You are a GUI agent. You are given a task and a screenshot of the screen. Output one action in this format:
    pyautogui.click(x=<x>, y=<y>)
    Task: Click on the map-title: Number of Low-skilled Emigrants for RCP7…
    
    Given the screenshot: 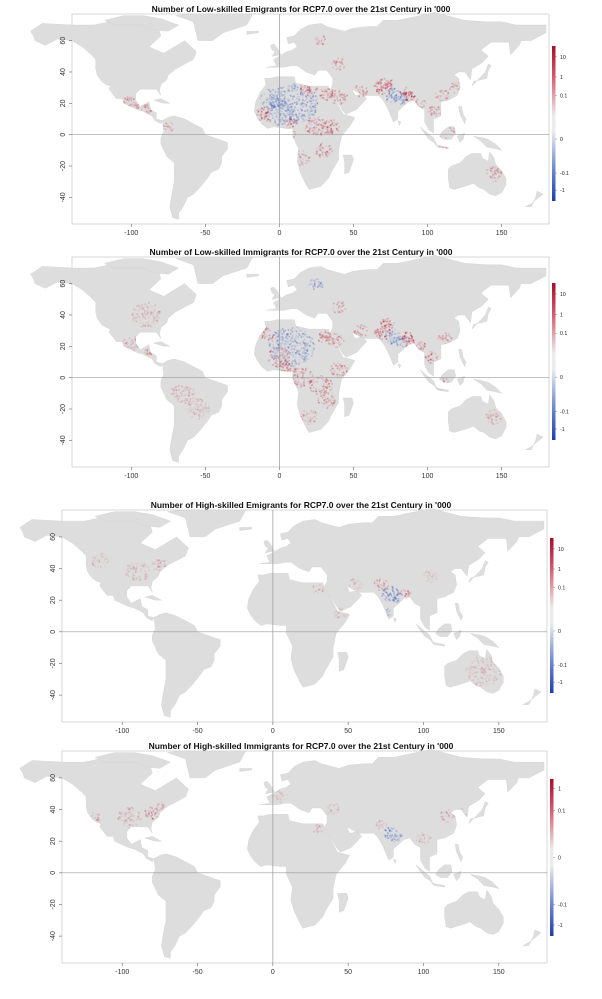 What is the action you would take?
    pyautogui.click(x=301, y=9)
    